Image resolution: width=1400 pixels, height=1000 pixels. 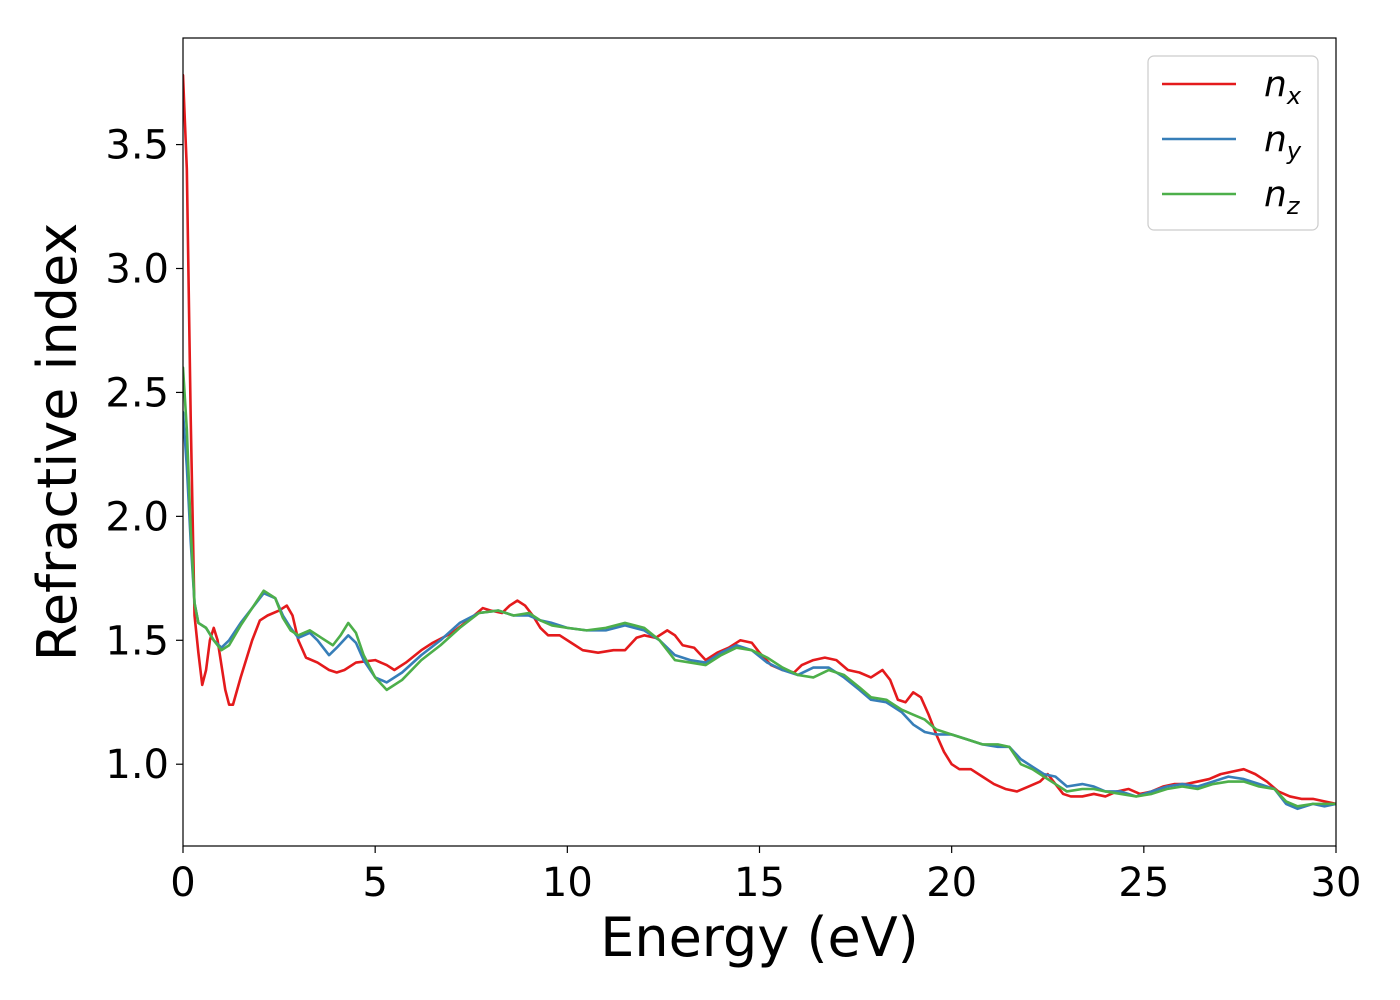 What do you see at coordinates (1232, 87) in the screenshot?
I see `legend-item-n-x: nx` at bounding box center [1232, 87].